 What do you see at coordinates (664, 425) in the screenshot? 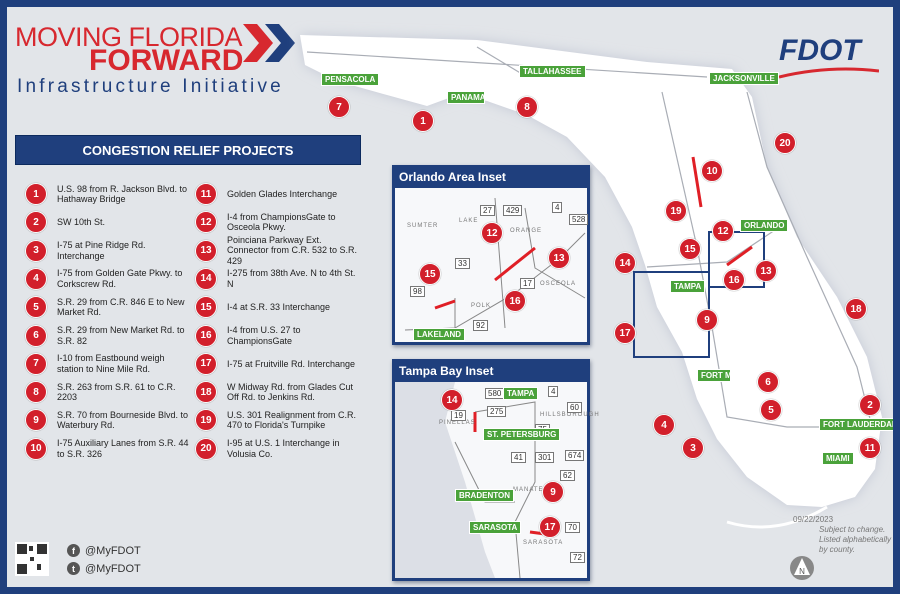
I see `map-marker-4: 4` at bounding box center [664, 425].